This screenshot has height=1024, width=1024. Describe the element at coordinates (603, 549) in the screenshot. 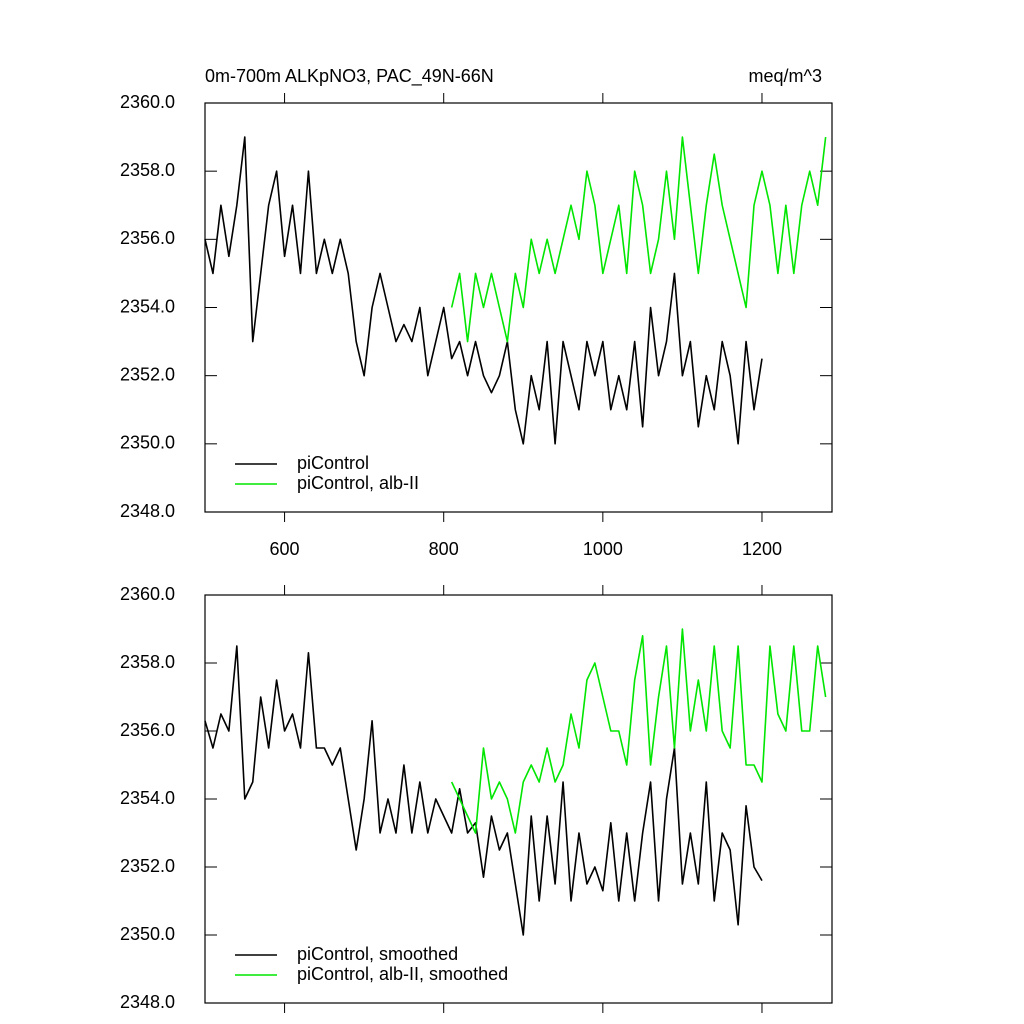

I see `x-tick-label: 1000` at that location.